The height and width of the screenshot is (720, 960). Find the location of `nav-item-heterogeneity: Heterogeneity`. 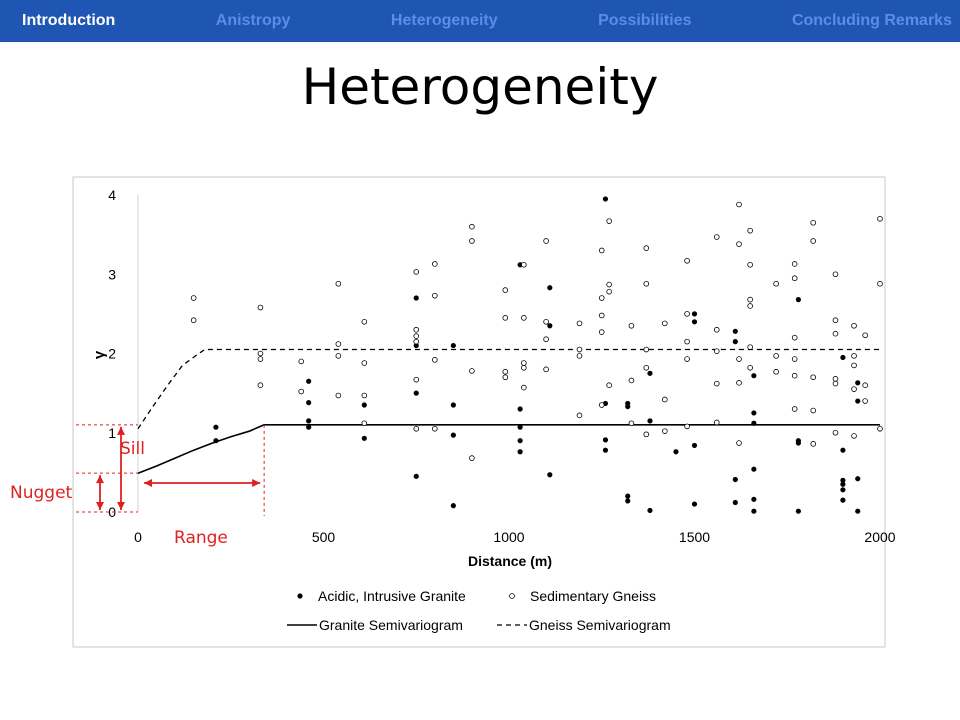

nav-item-heterogeneity: Heterogeneity is located at coordinates (444, 20).